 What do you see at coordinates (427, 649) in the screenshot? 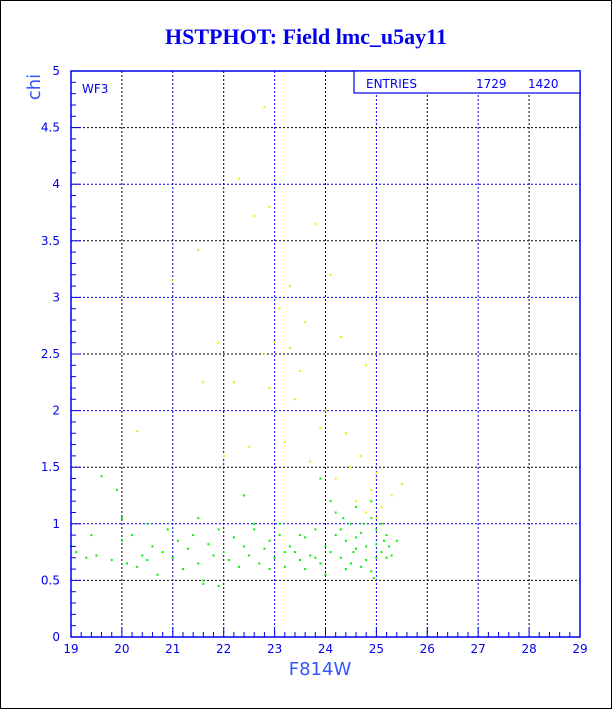
I see `x-tick-label: 26` at bounding box center [427, 649].